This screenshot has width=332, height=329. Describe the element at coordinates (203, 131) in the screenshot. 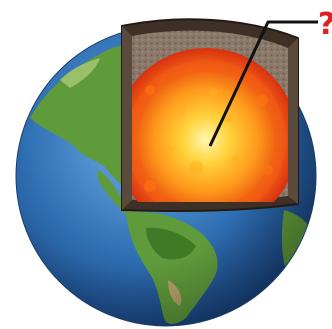

I see `core-texture` at that location.